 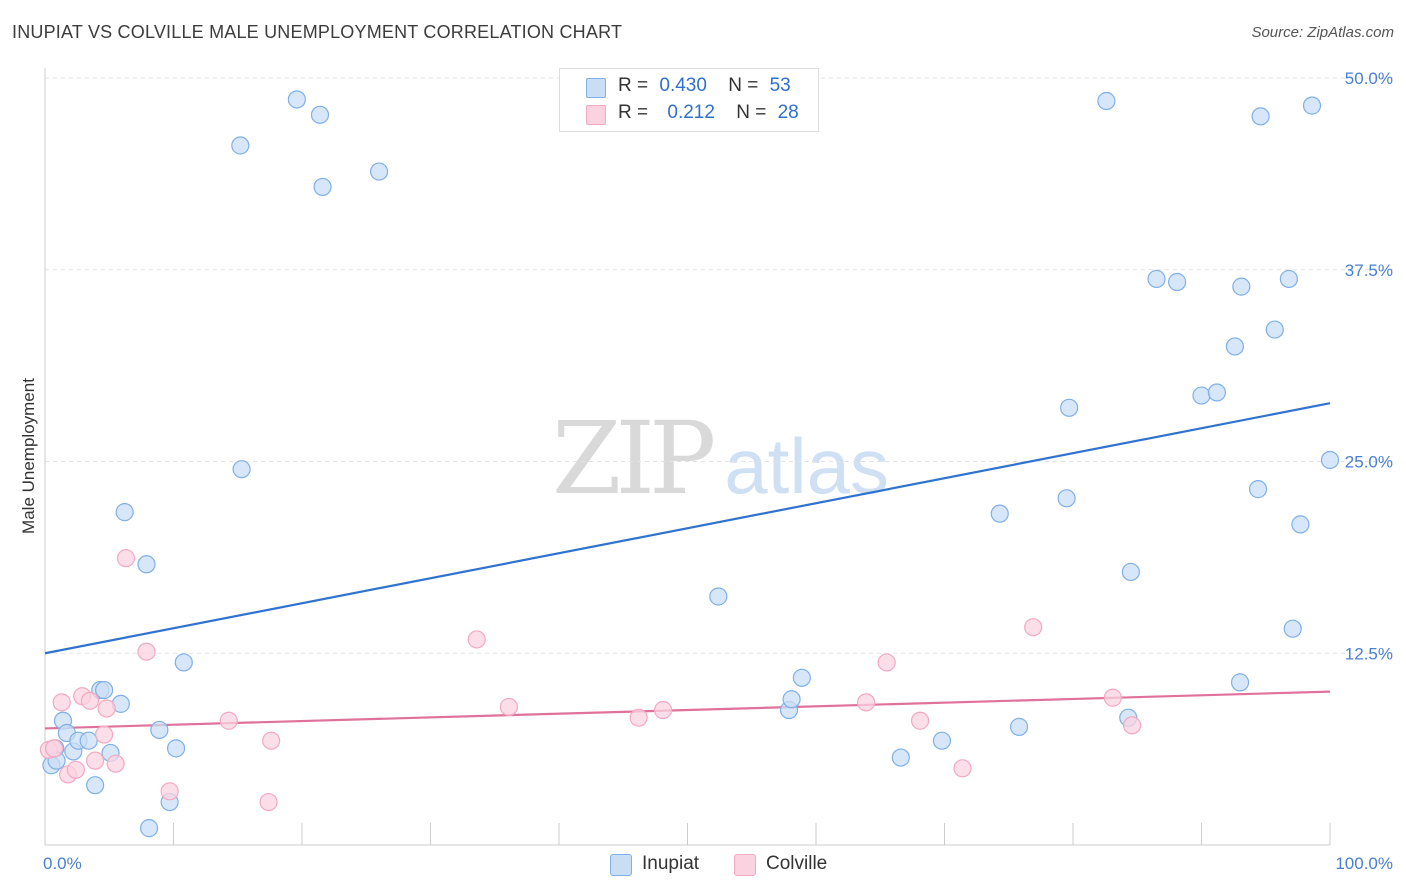 I want to click on bottom-inupiat-swatch, so click(x=621, y=865).